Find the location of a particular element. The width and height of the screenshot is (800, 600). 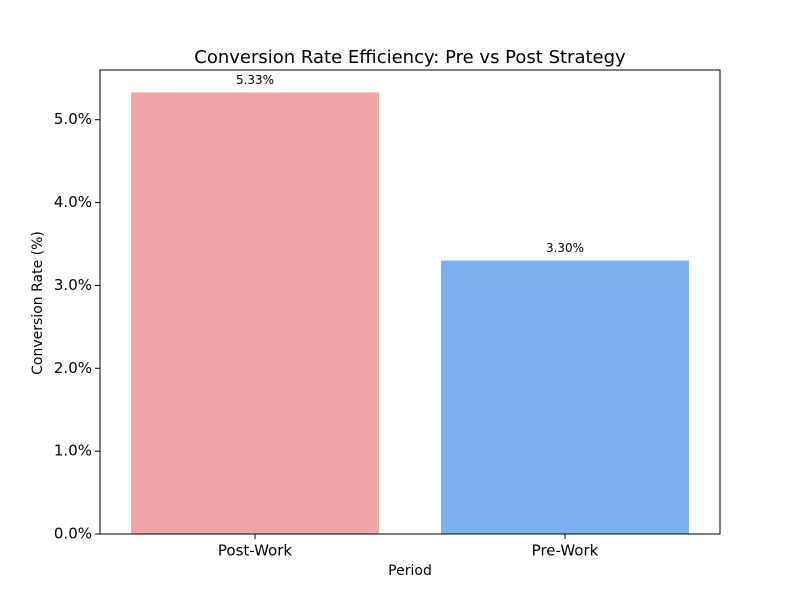

value-label: 3.30% is located at coordinates (565, 248).